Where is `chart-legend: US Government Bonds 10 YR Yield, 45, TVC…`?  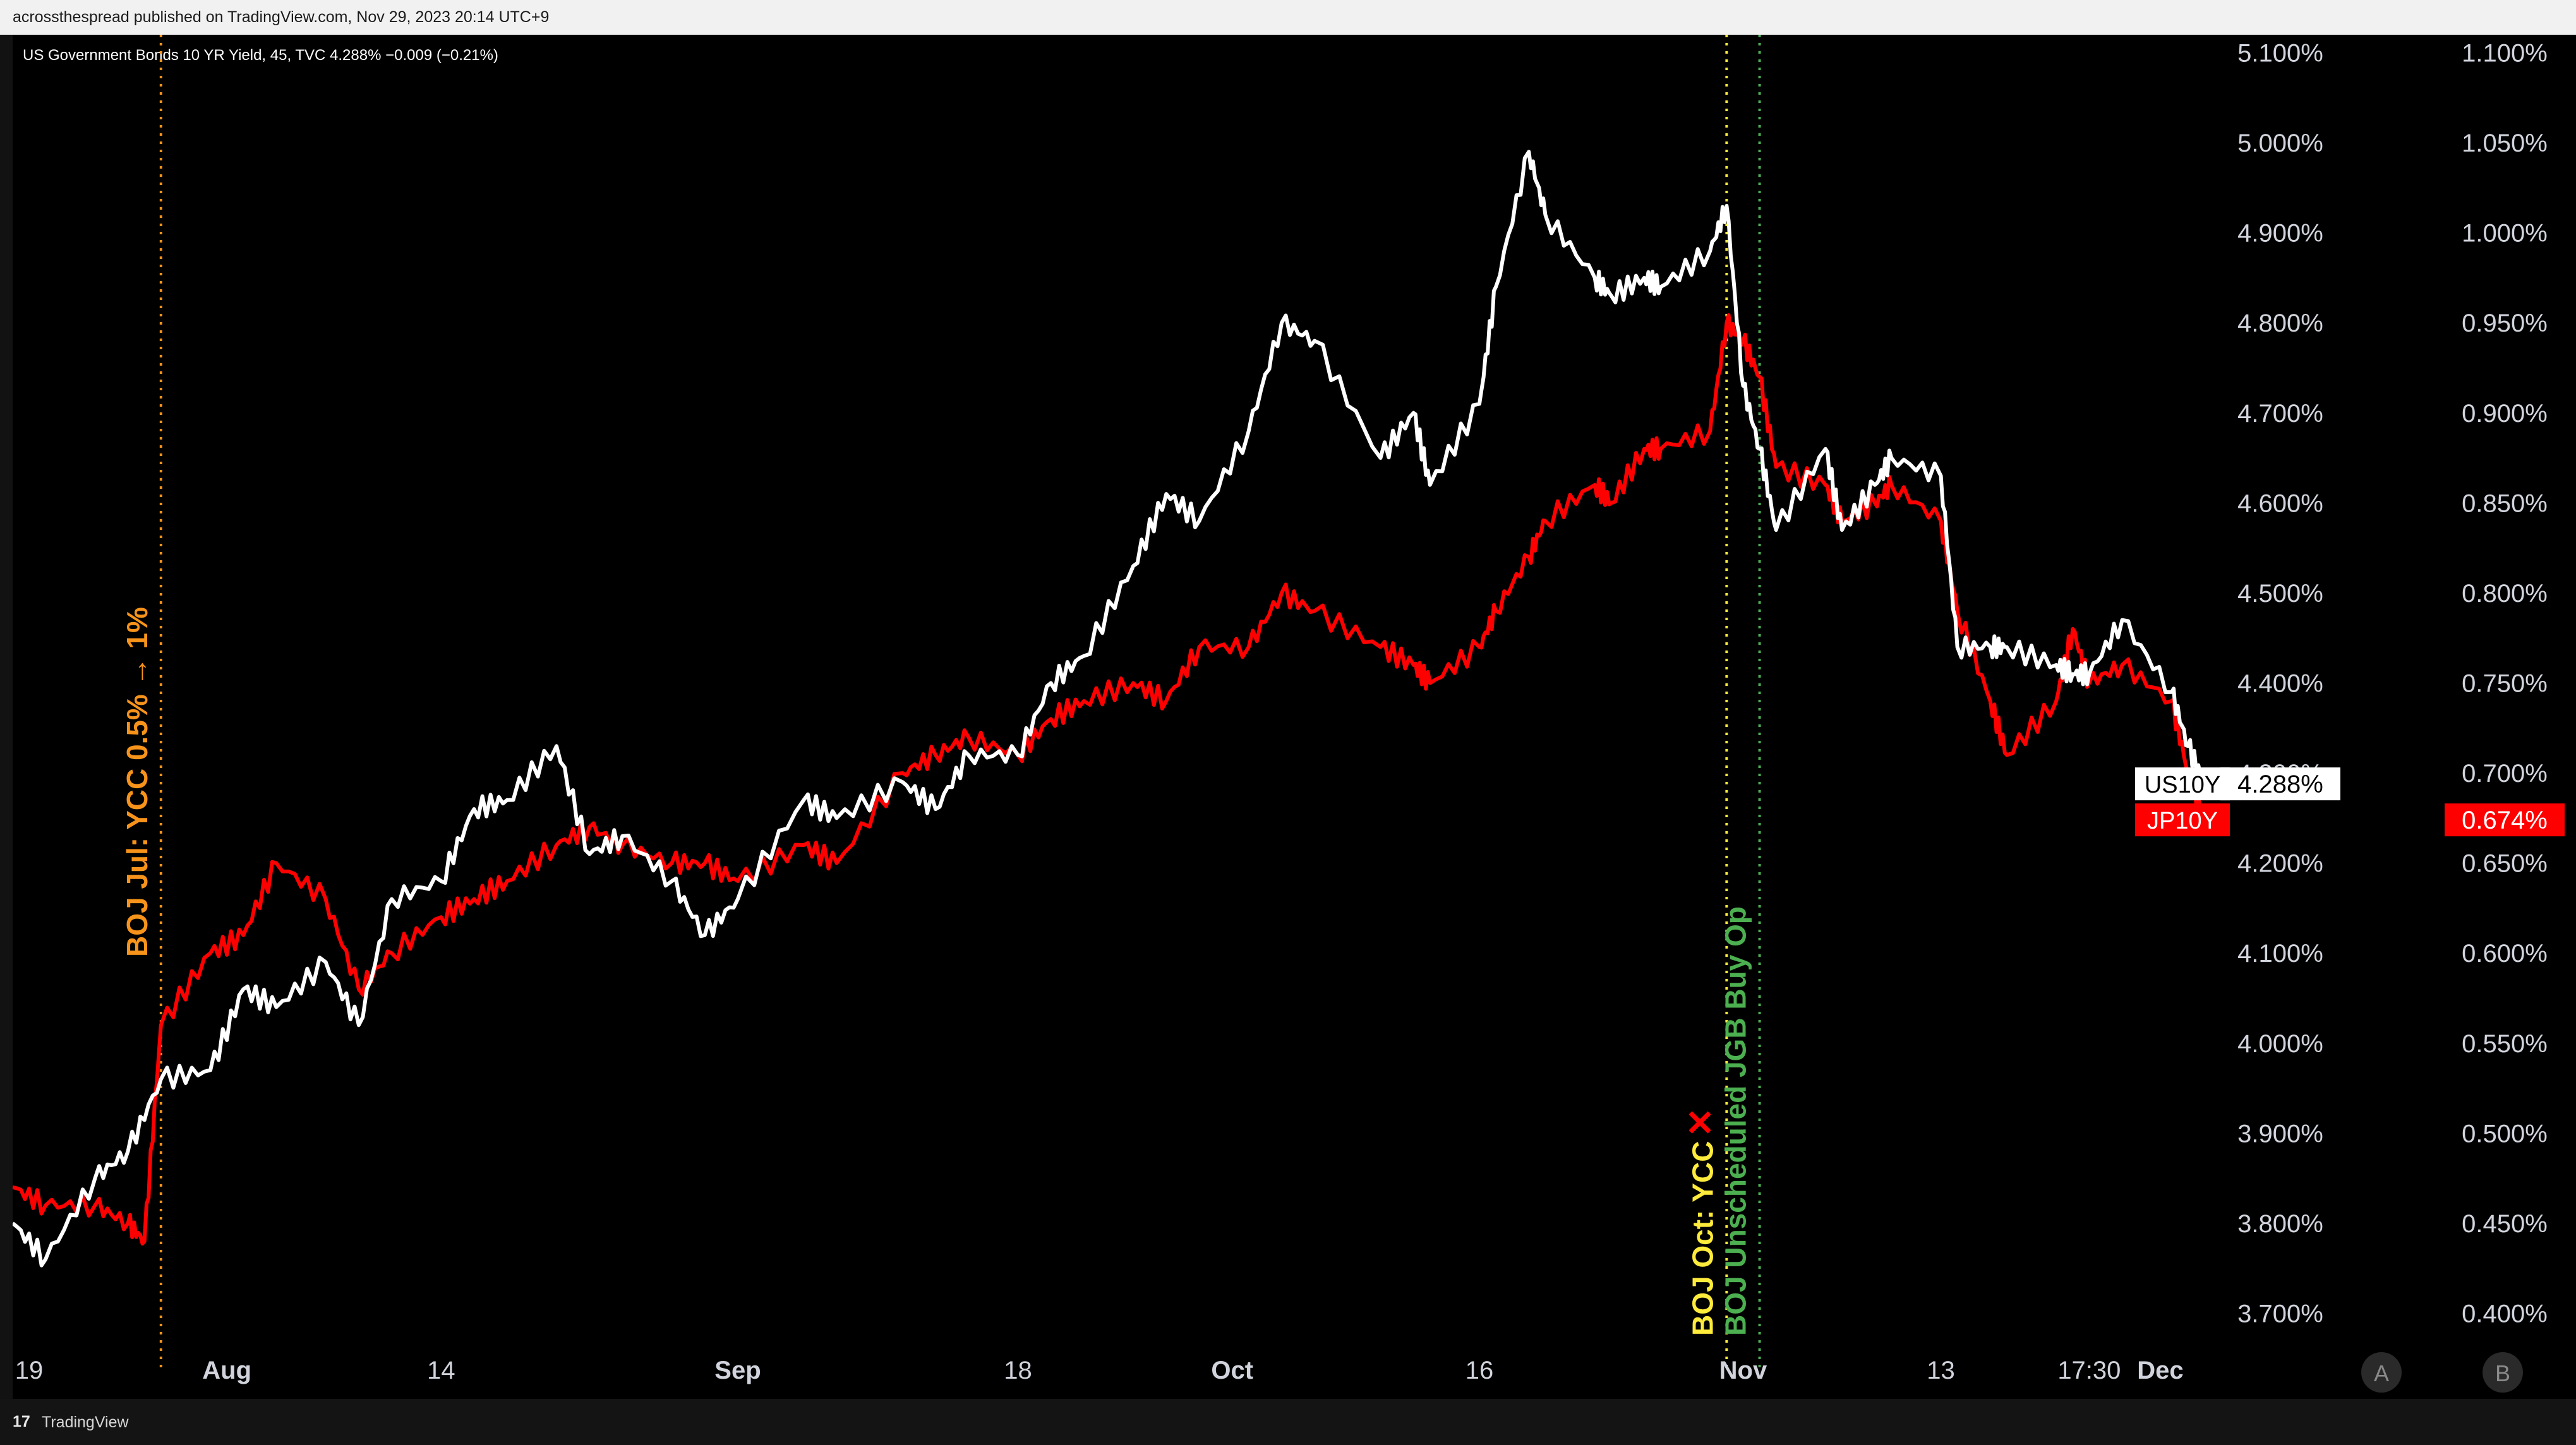 chart-legend: US Government Bonds 10 YR Yield, 45, TVC… is located at coordinates (260, 56).